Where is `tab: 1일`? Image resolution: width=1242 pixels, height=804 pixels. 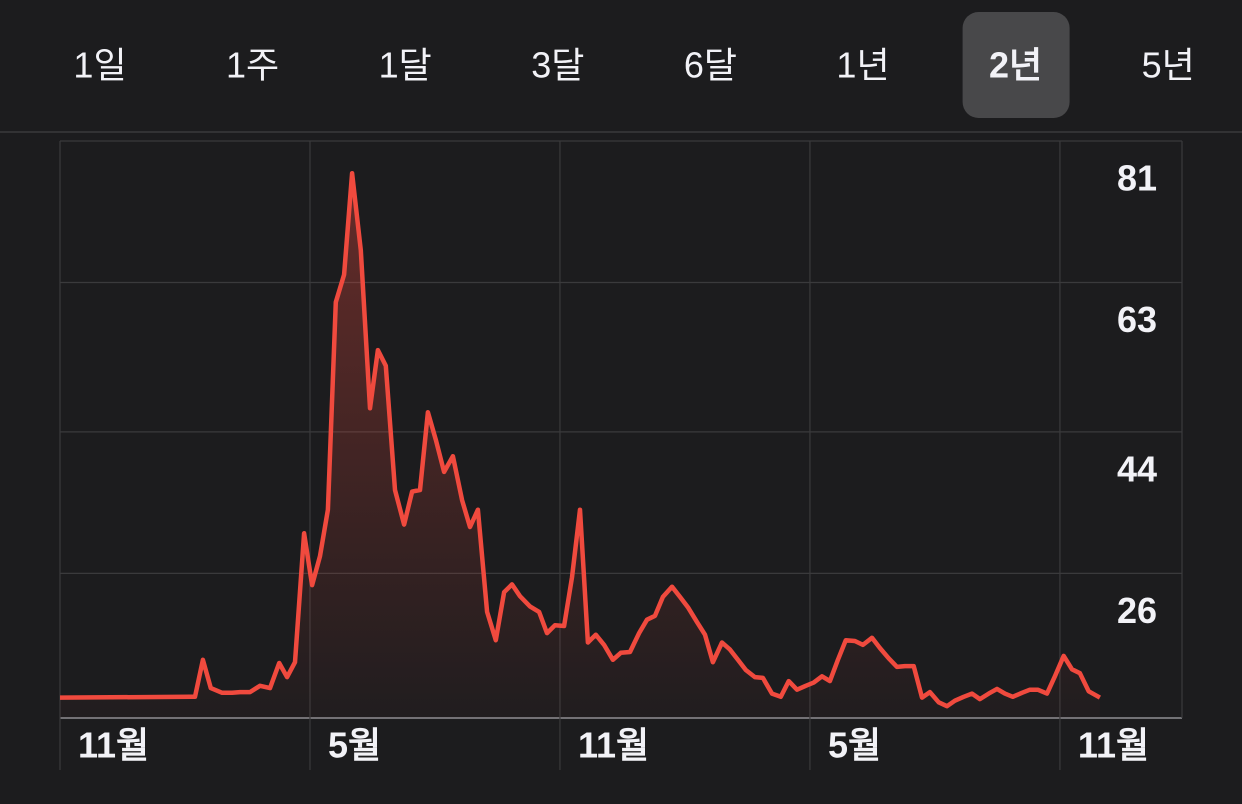
tab: 1일 is located at coordinates (99, 65).